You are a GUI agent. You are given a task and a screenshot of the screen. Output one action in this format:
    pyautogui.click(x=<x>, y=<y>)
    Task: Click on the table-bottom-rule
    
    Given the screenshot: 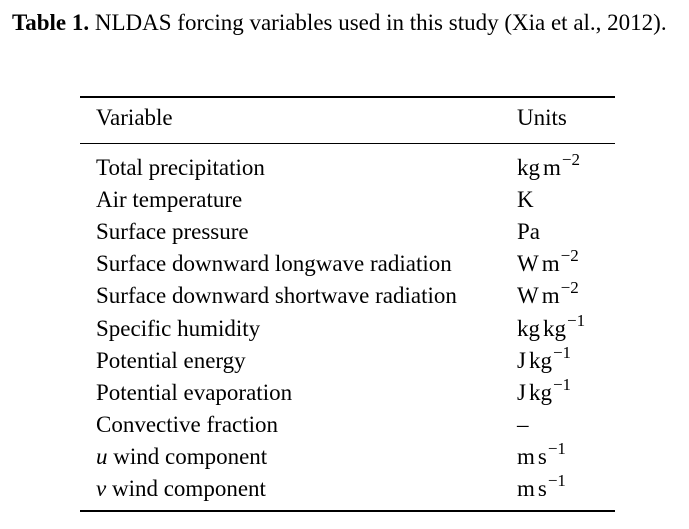 What is the action you would take?
    pyautogui.click(x=347, y=511)
    